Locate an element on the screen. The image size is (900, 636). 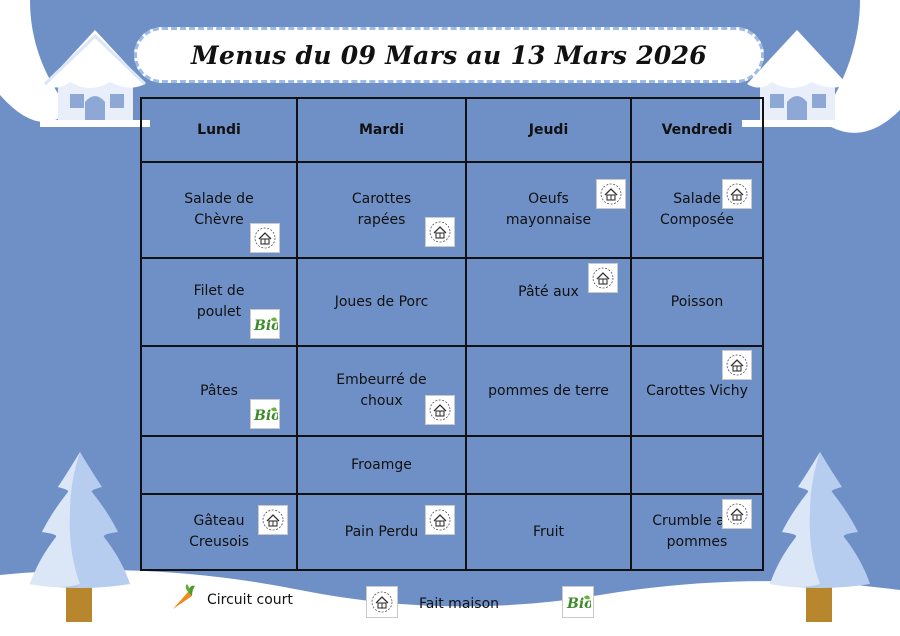
menu-cell: Carottes Vichy is located at coordinates (697, 391).